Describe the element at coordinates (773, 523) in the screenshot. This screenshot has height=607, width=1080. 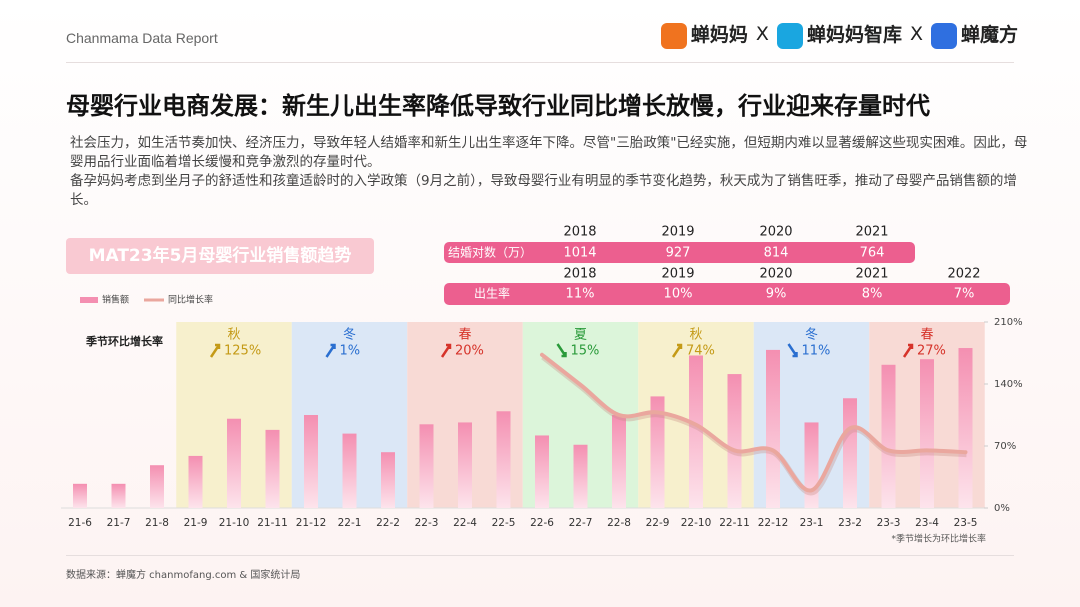
I see `x-tick-label: 22-12` at that location.